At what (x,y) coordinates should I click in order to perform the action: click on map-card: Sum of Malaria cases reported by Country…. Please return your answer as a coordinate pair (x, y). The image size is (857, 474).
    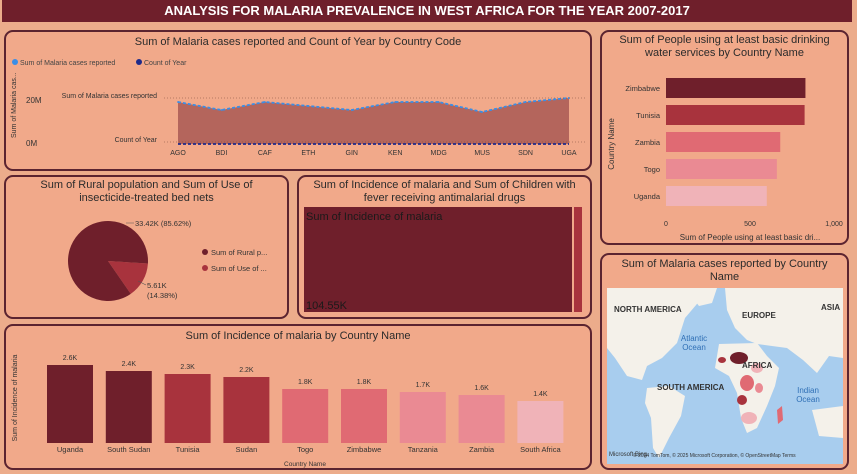
    Looking at the image, I should click on (724, 361).